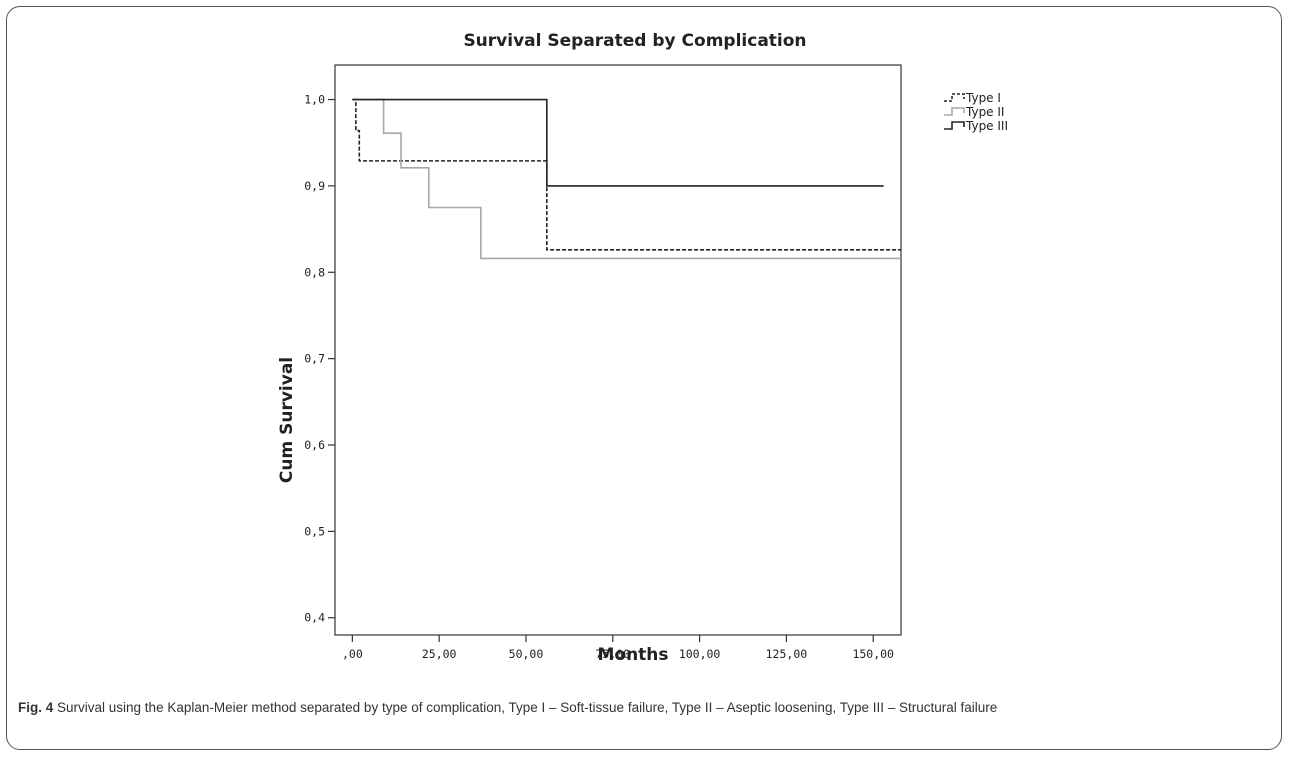 The image size is (1290, 758). Describe the element at coordinates (526, 654) in the screenshot. I see `x-tick-label: 50,00` at that location.